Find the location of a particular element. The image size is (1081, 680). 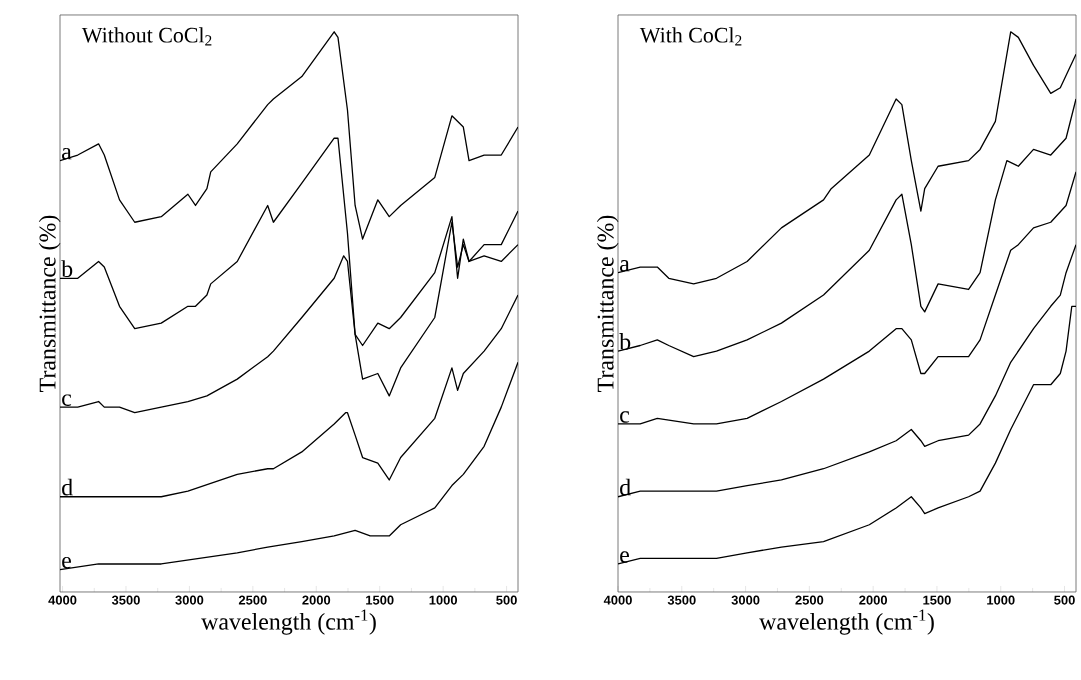

chart-title: With CoCl$_{2}$ is located at coordinates (690, 36).